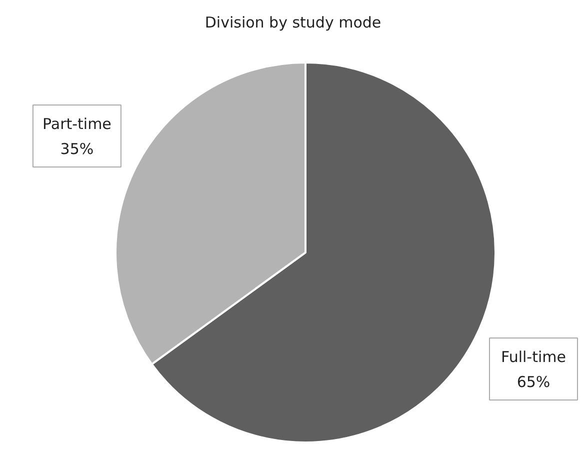 Image resolution: width=585 pixels, height=454 pixels. I want to click on data-label: 35%, so click(77, 149).